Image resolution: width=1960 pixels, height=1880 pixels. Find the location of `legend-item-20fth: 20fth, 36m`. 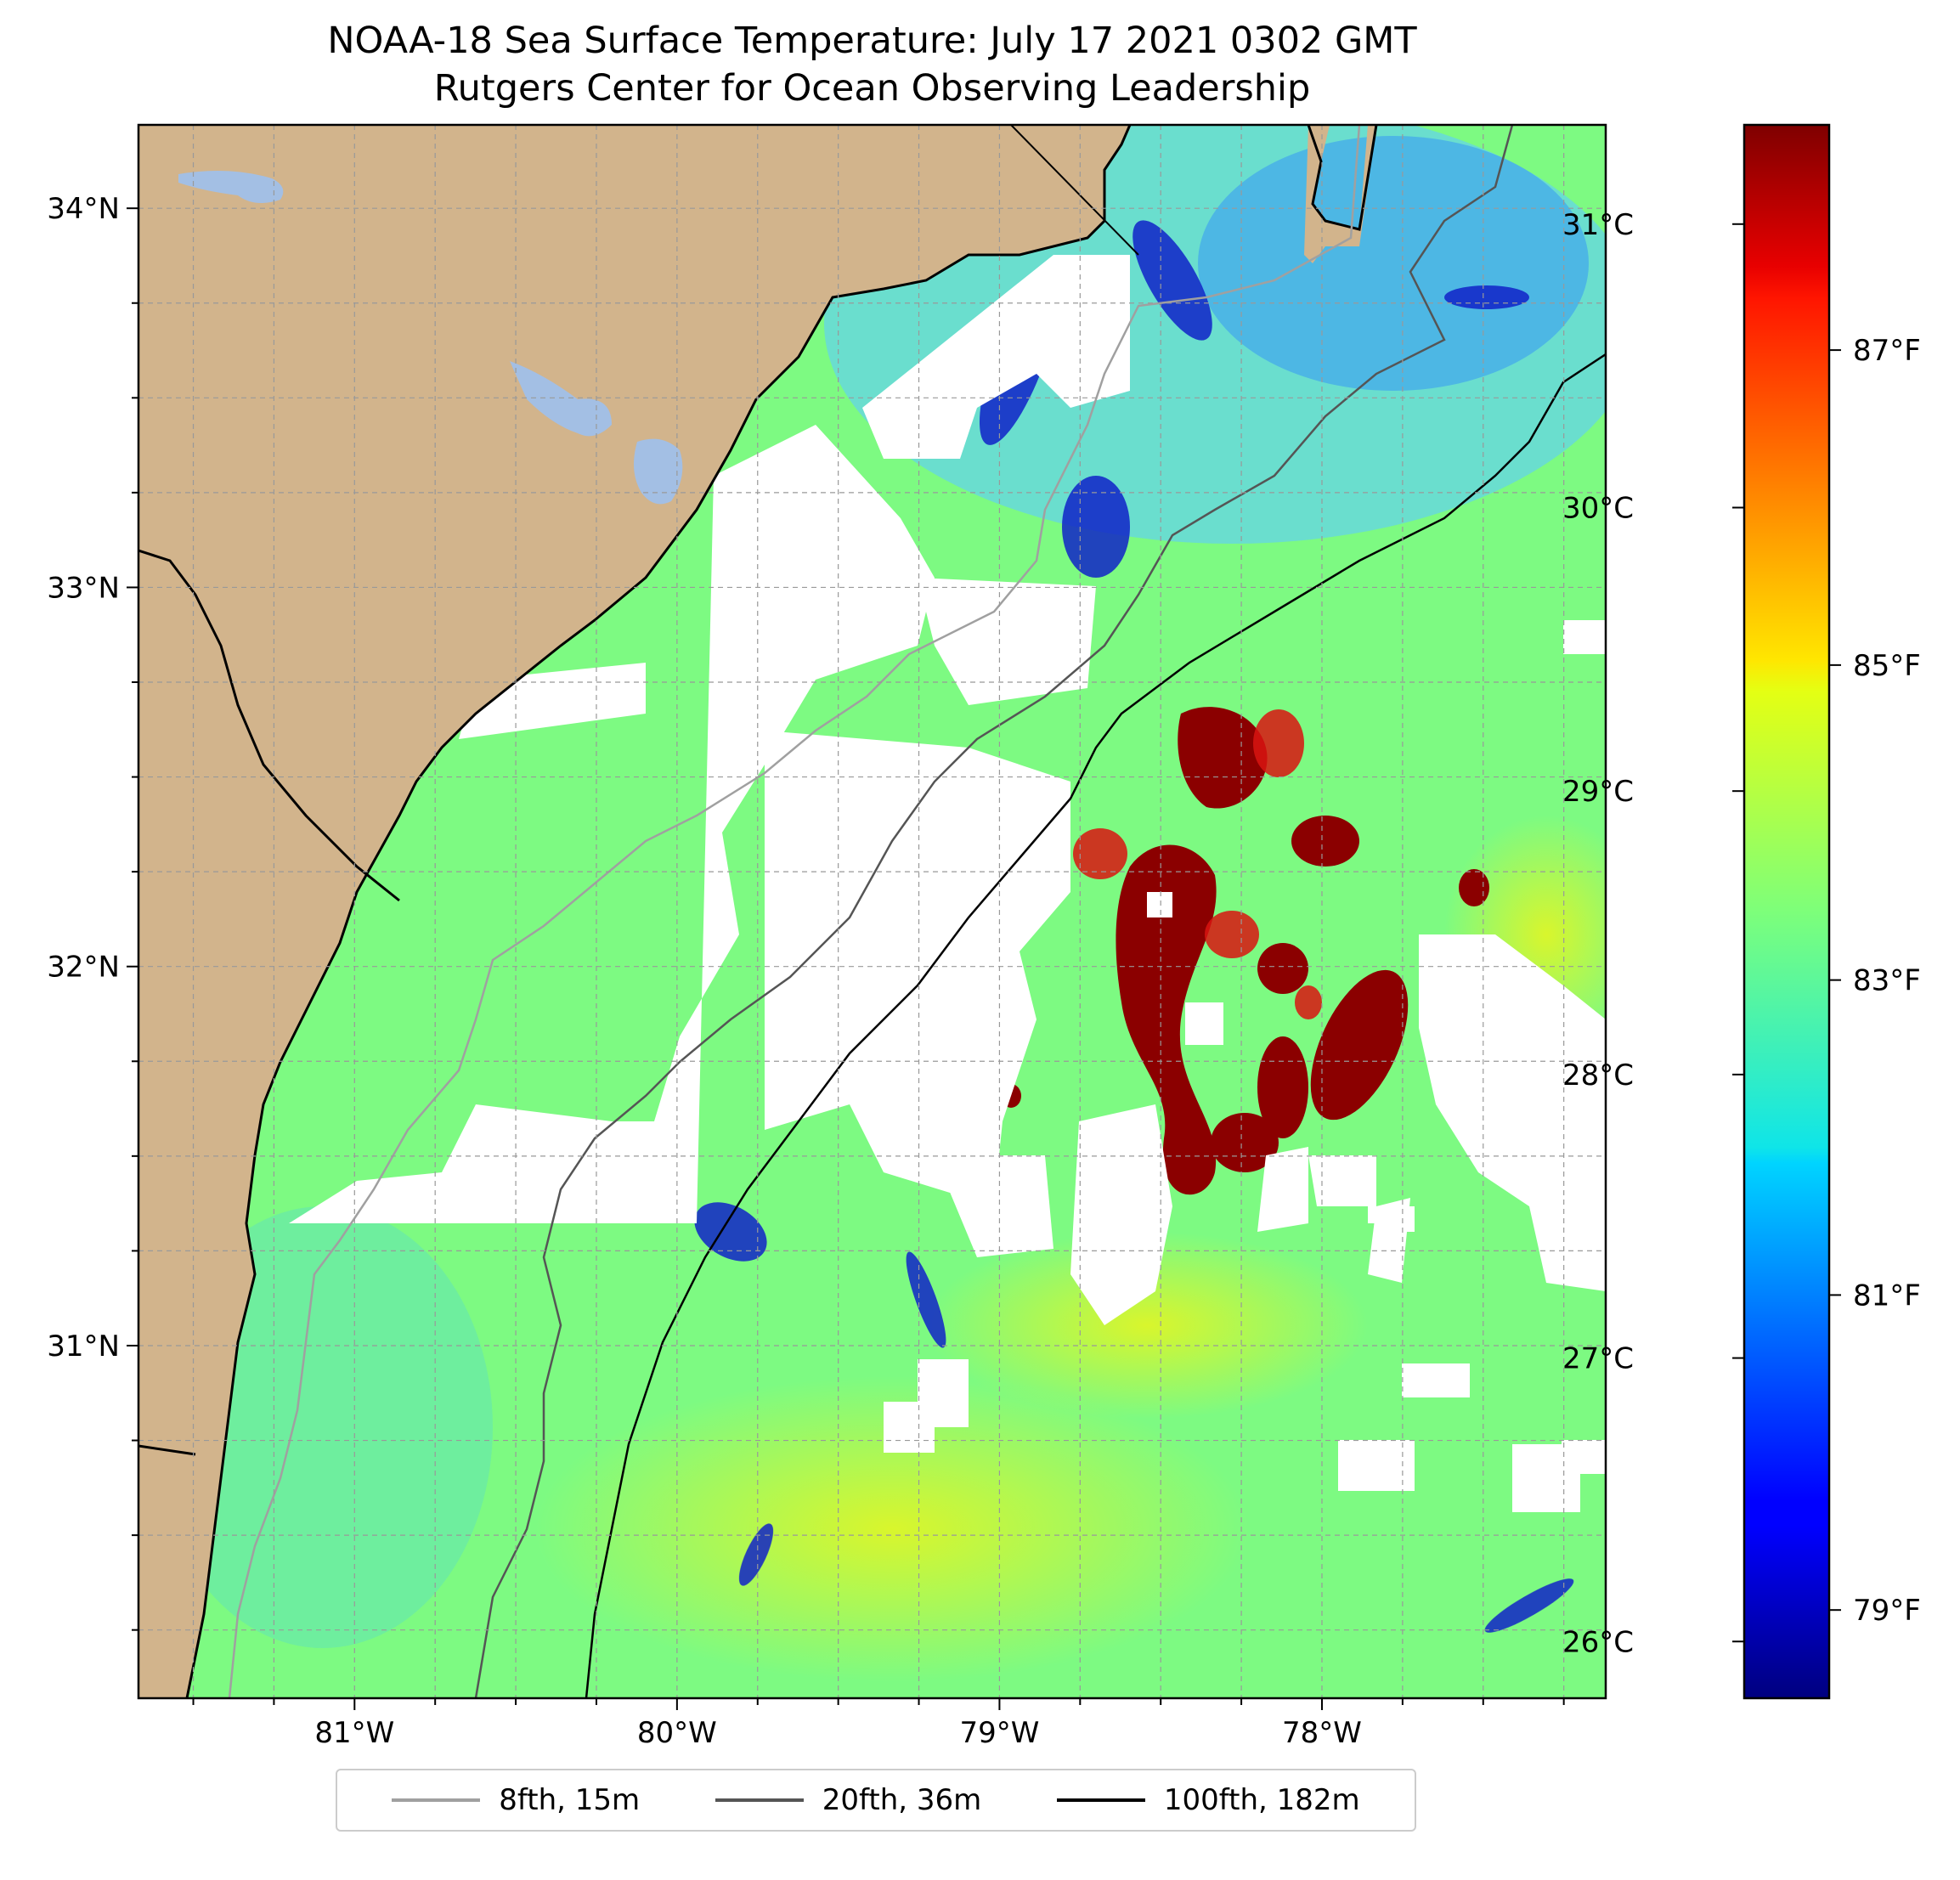

legend-item-20fth: 20fth, 36m is located at coordinates (849, 1800).